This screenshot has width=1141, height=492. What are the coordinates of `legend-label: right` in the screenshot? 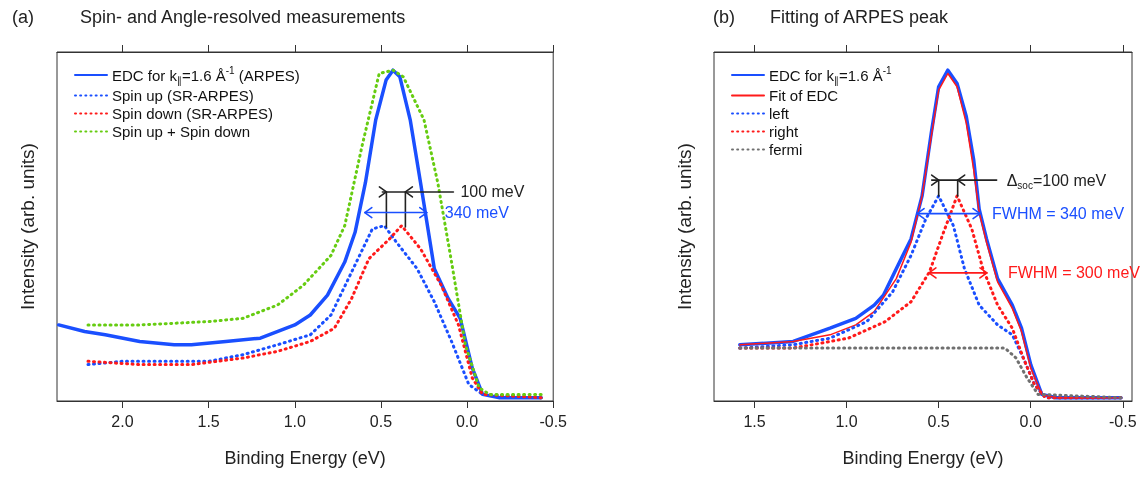 It's located at (784, 131).